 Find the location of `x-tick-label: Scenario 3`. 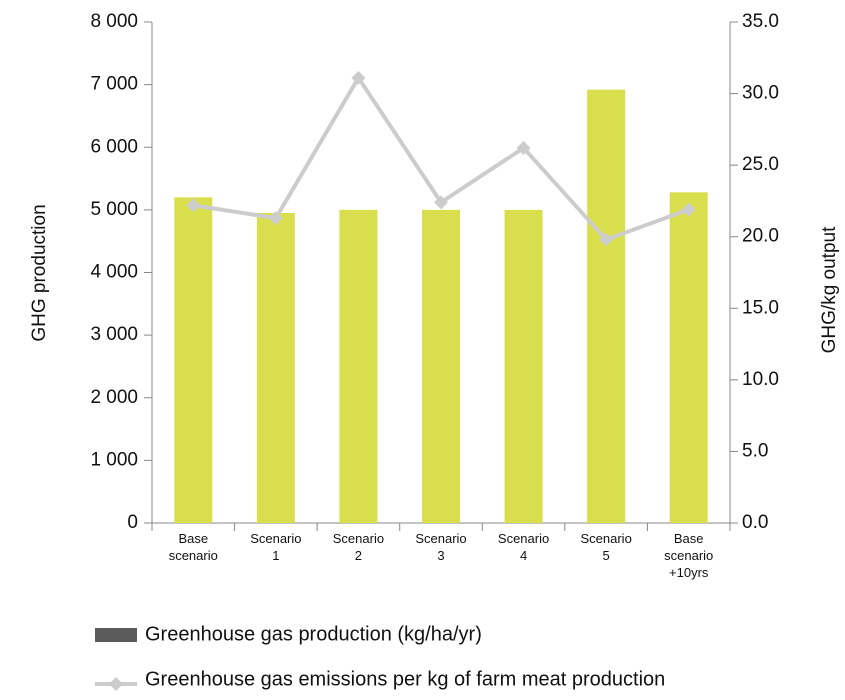

x-tick-label: Scenario 3 is located at coordinates (440, 547).